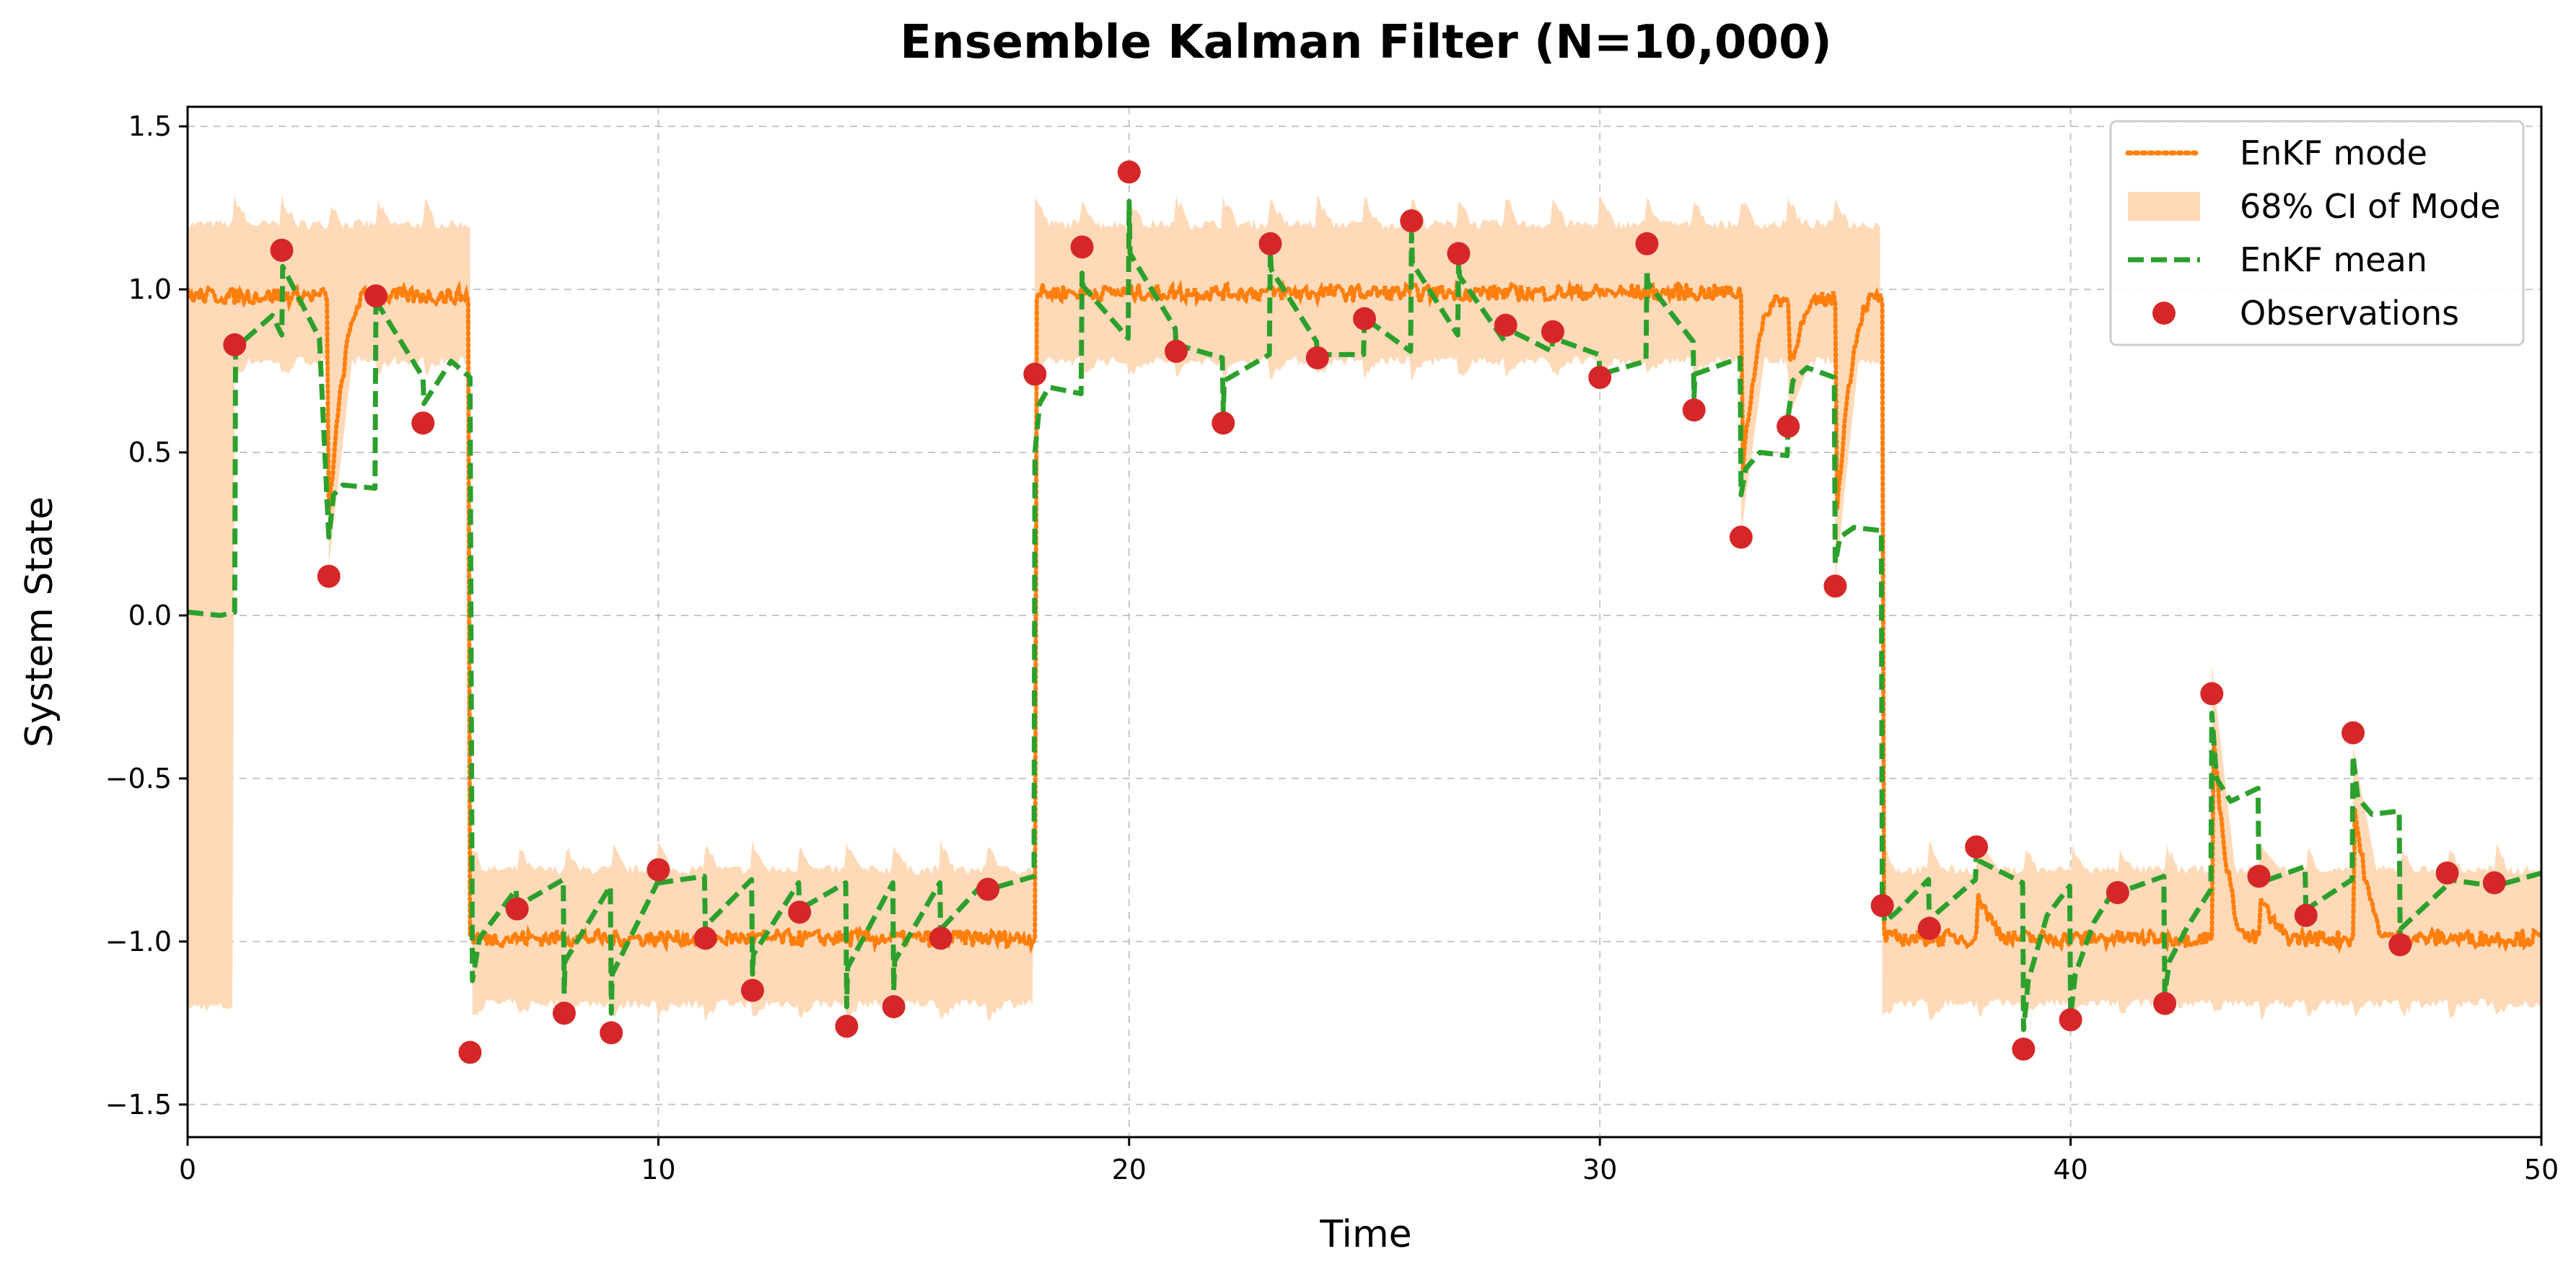 The width and height of the screenshot is (2576, 1280). Describe the element at coordinates (2164, 206) in the screenshot. I see `legend-swatch-ci` at that location.